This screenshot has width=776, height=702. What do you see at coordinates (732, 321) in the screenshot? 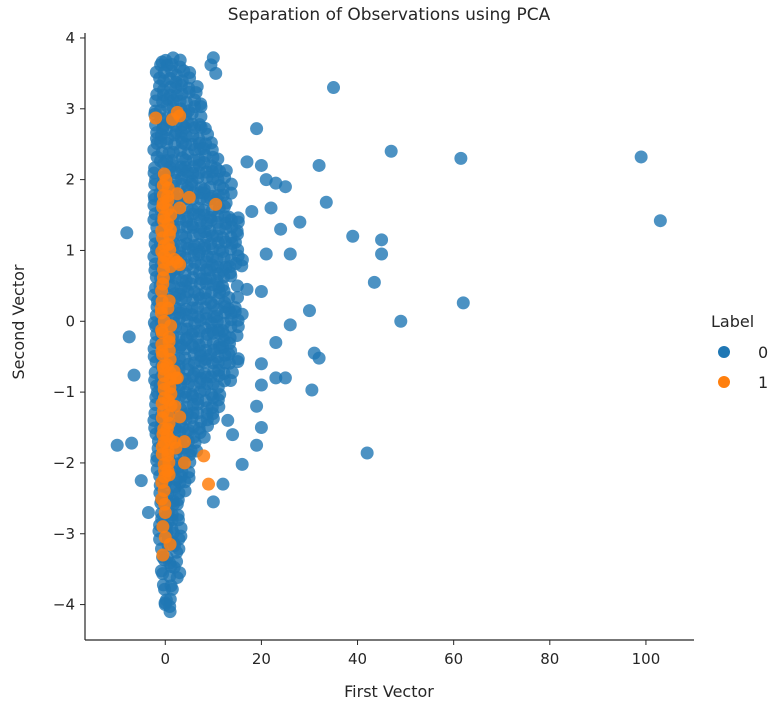
I see `legend-title: Label` at bounding box center [732, 321].